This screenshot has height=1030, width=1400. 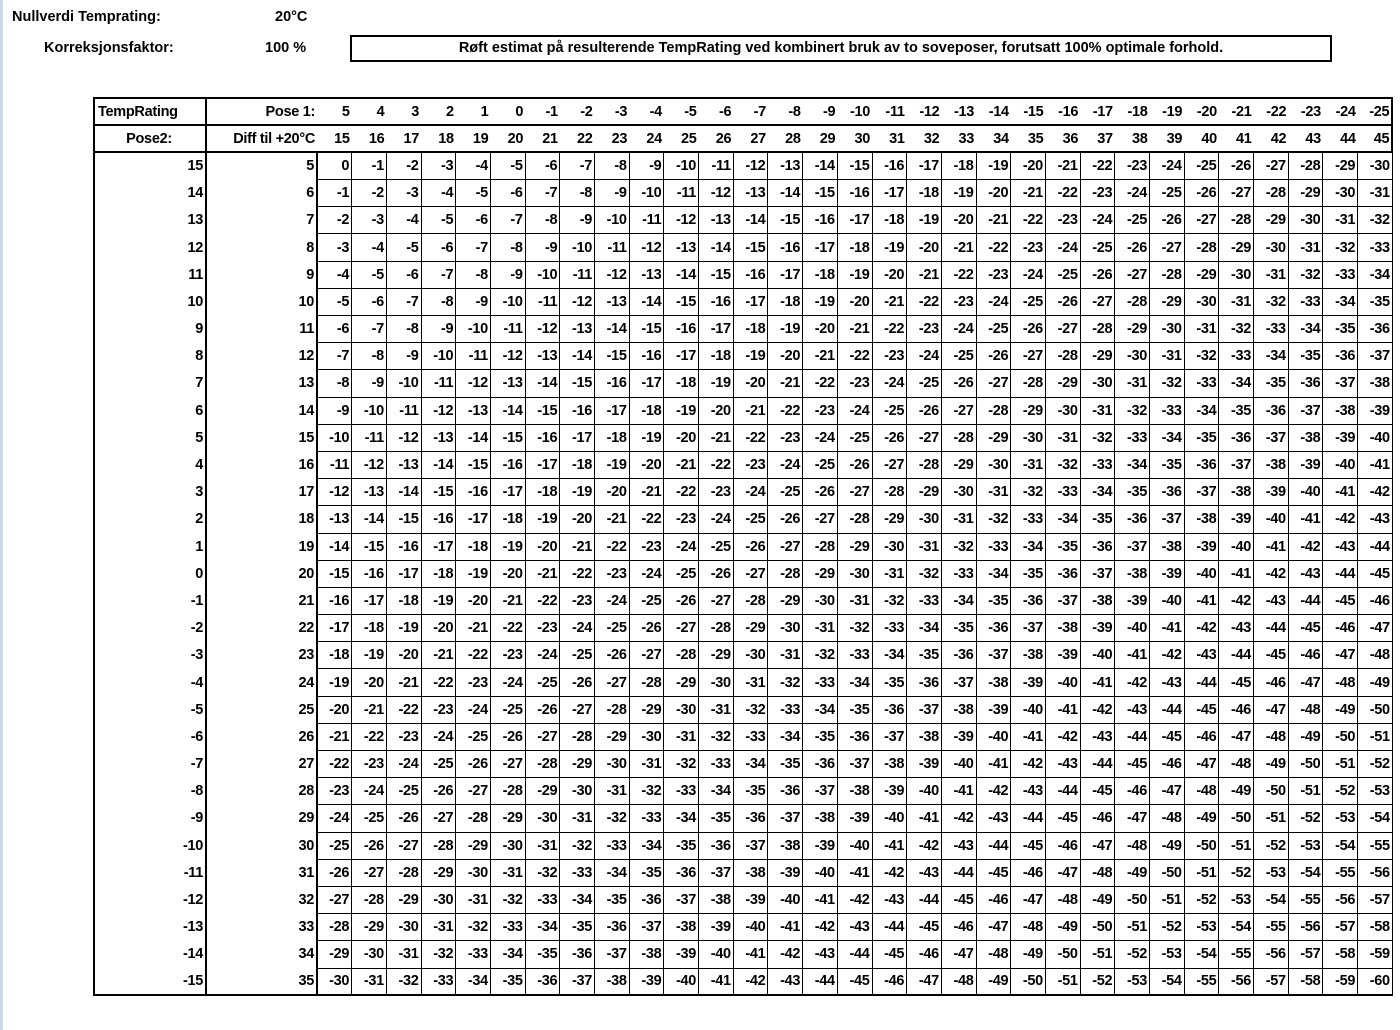 What do you see at coordinates (1236, 764) in the screenshot?
I see `result-cell: -48` at bounding box center [1236, 764].